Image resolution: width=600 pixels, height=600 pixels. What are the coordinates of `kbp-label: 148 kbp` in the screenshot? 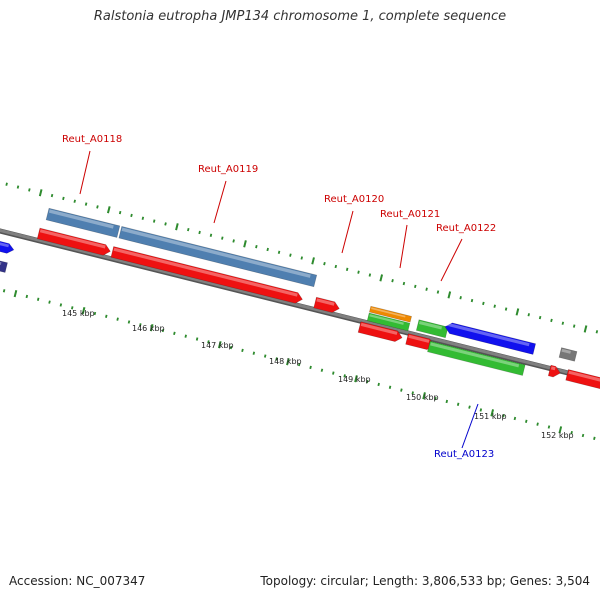 It's located at (285, 361).